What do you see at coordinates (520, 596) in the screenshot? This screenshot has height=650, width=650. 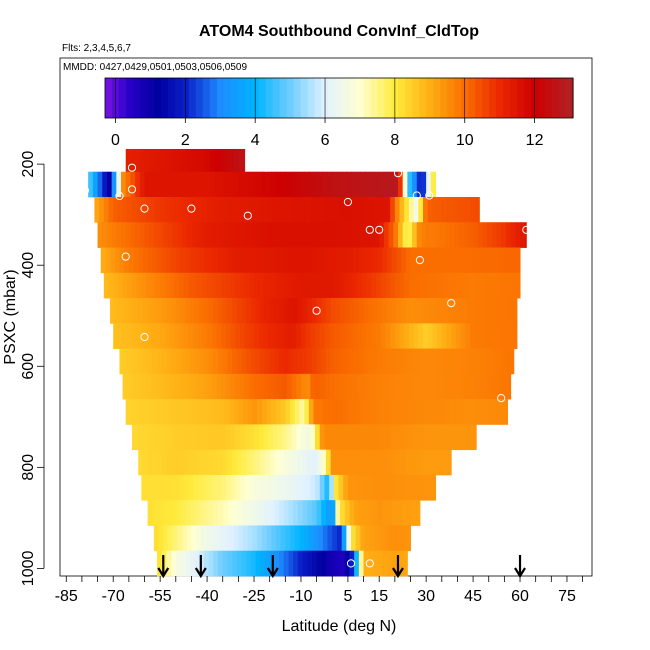 I see `x-tick-label: 60` at bounding box center [520, 596].